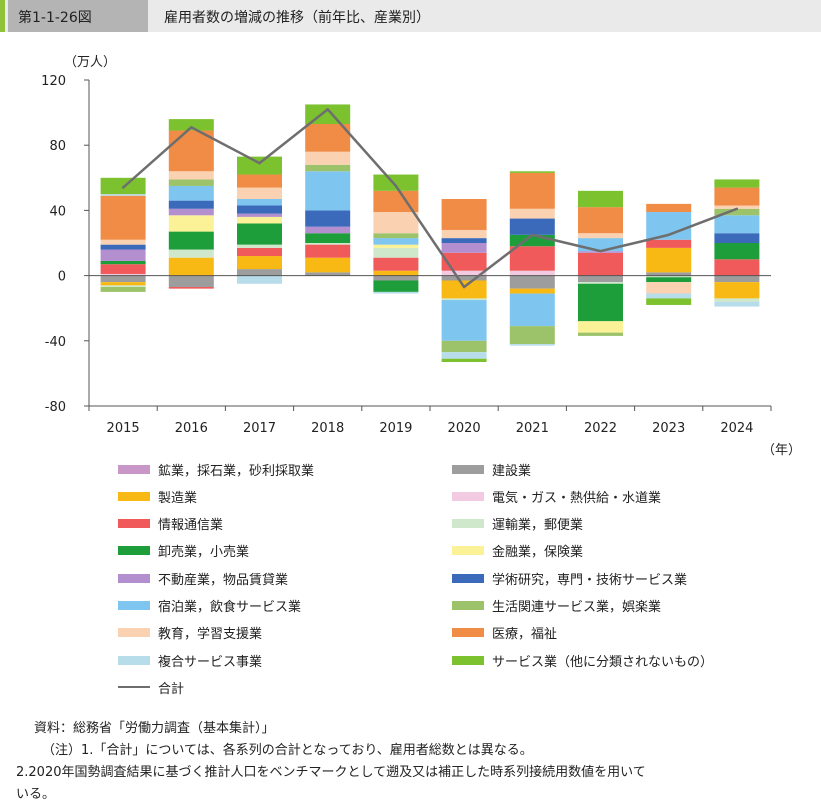  I want to click on bar-segment-2023-s6, so click(669, 280).